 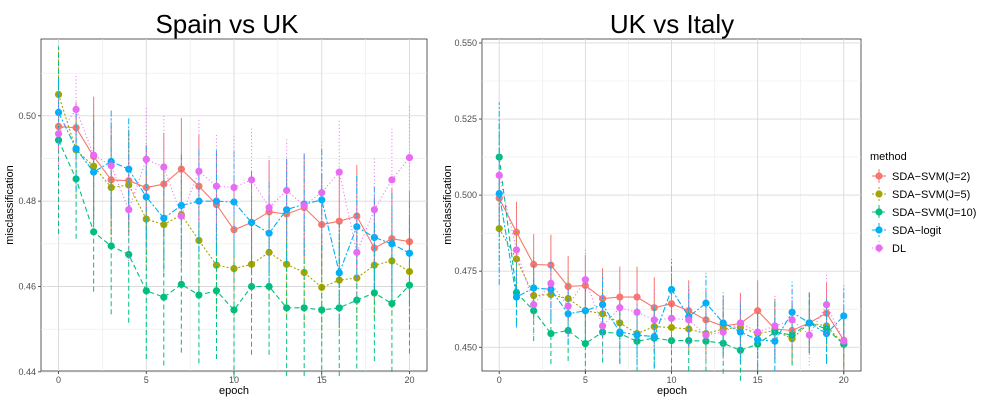 I want to click on legend-label: SDA−logit, so click(x=916, y=231).